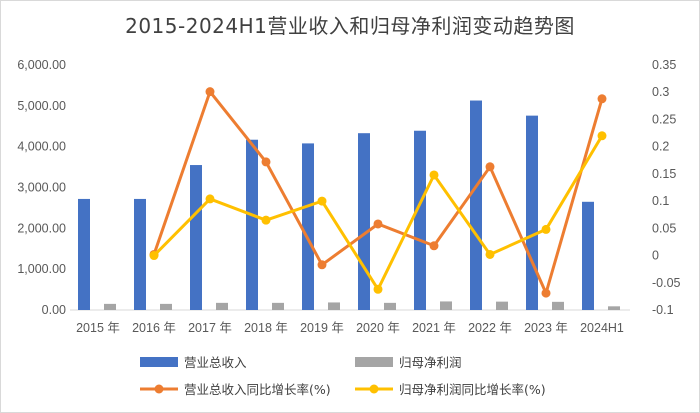 The image size is (700, 413). I want to click on y-right-tick-label: 0.3, so click(660, 92).